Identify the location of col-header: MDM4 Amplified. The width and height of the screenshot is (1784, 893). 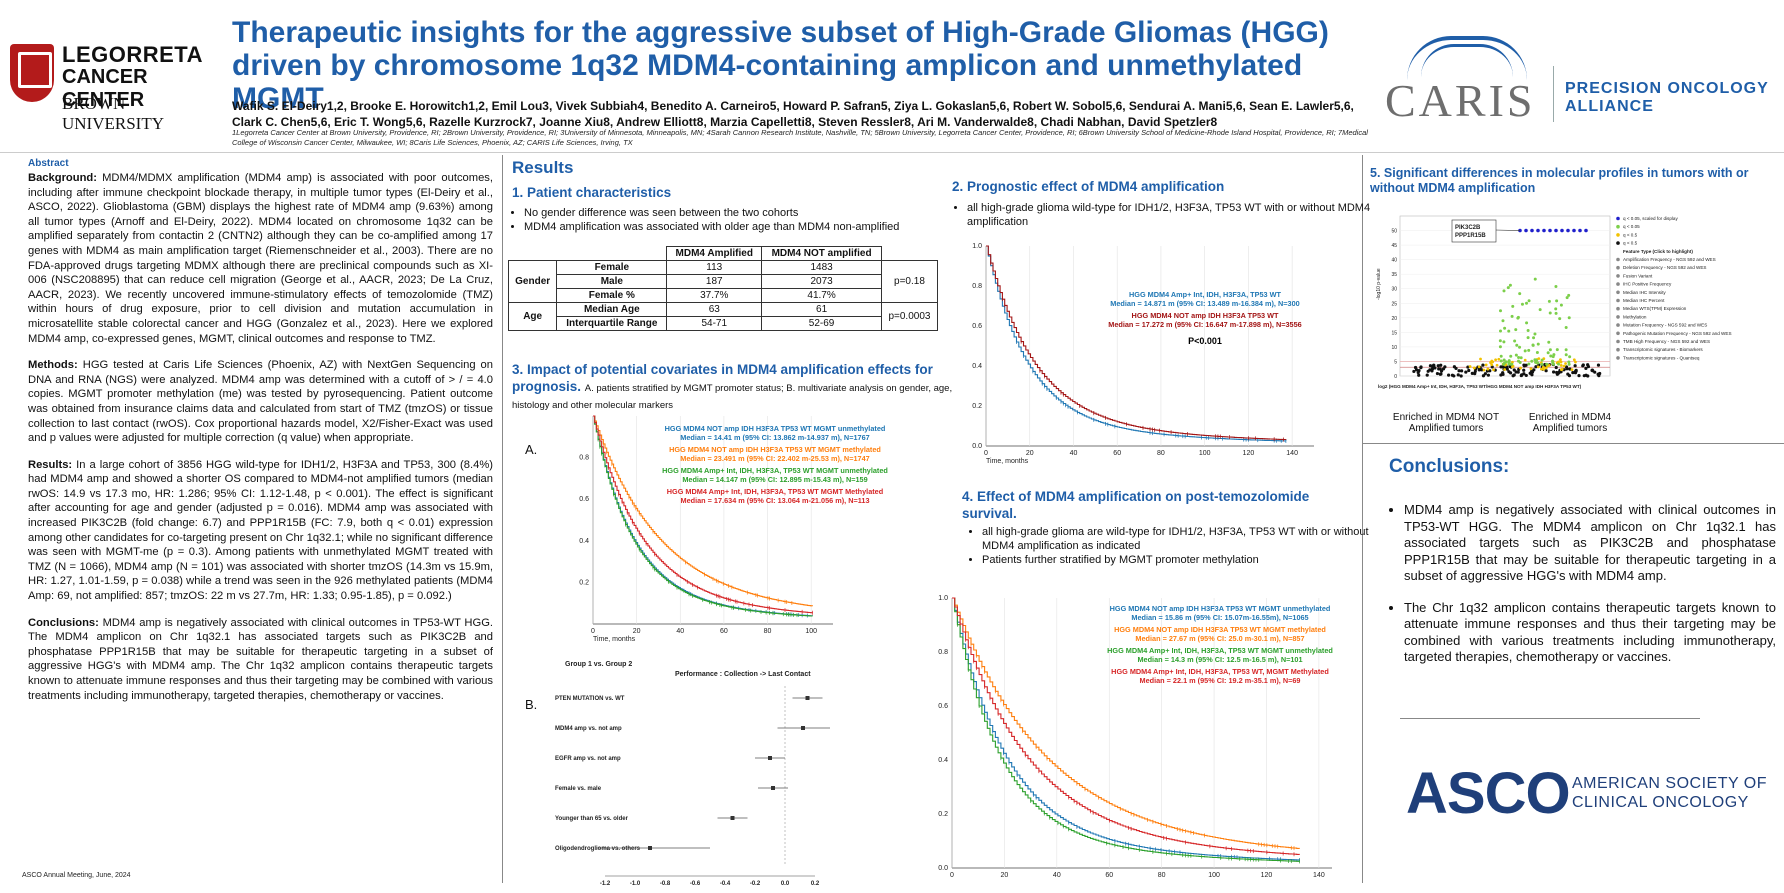
(714, 253).